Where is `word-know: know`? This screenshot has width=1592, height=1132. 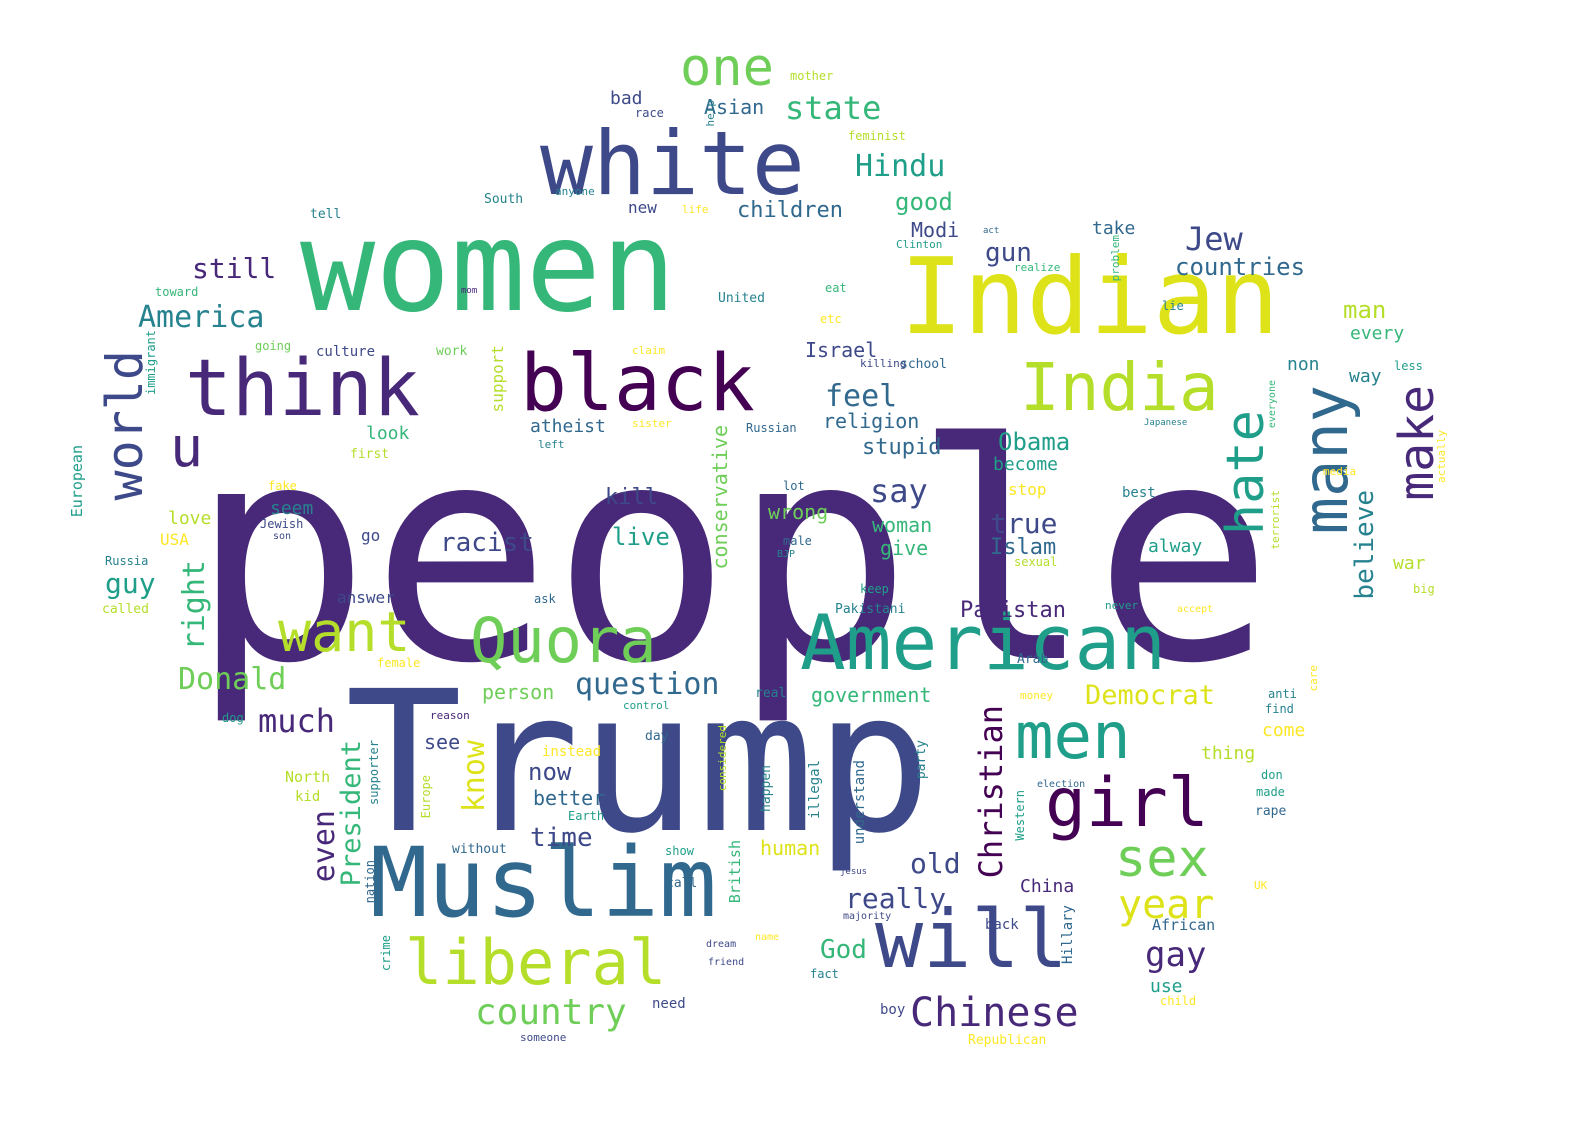
word-know: know is located at coordinates (474, 776).